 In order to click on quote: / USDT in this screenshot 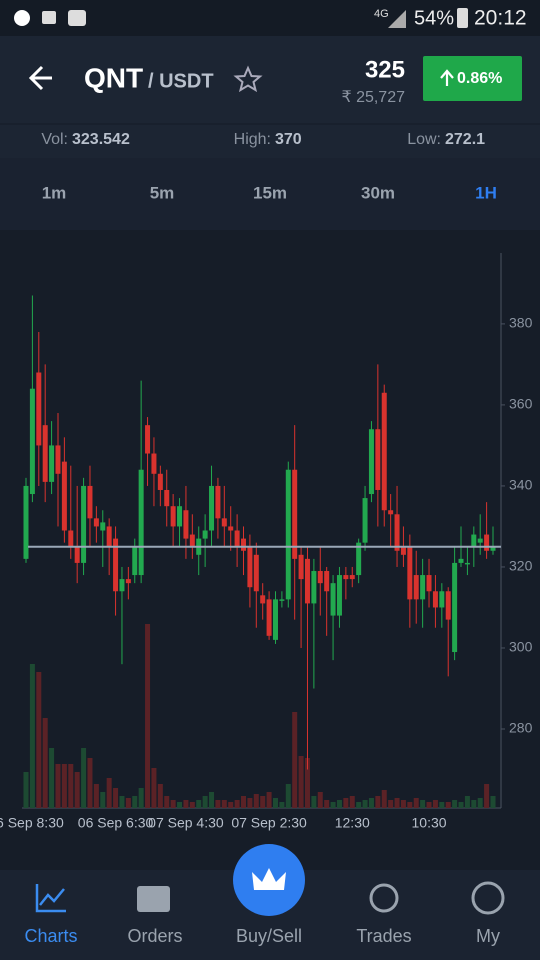, I will do `click(181, 81)`.